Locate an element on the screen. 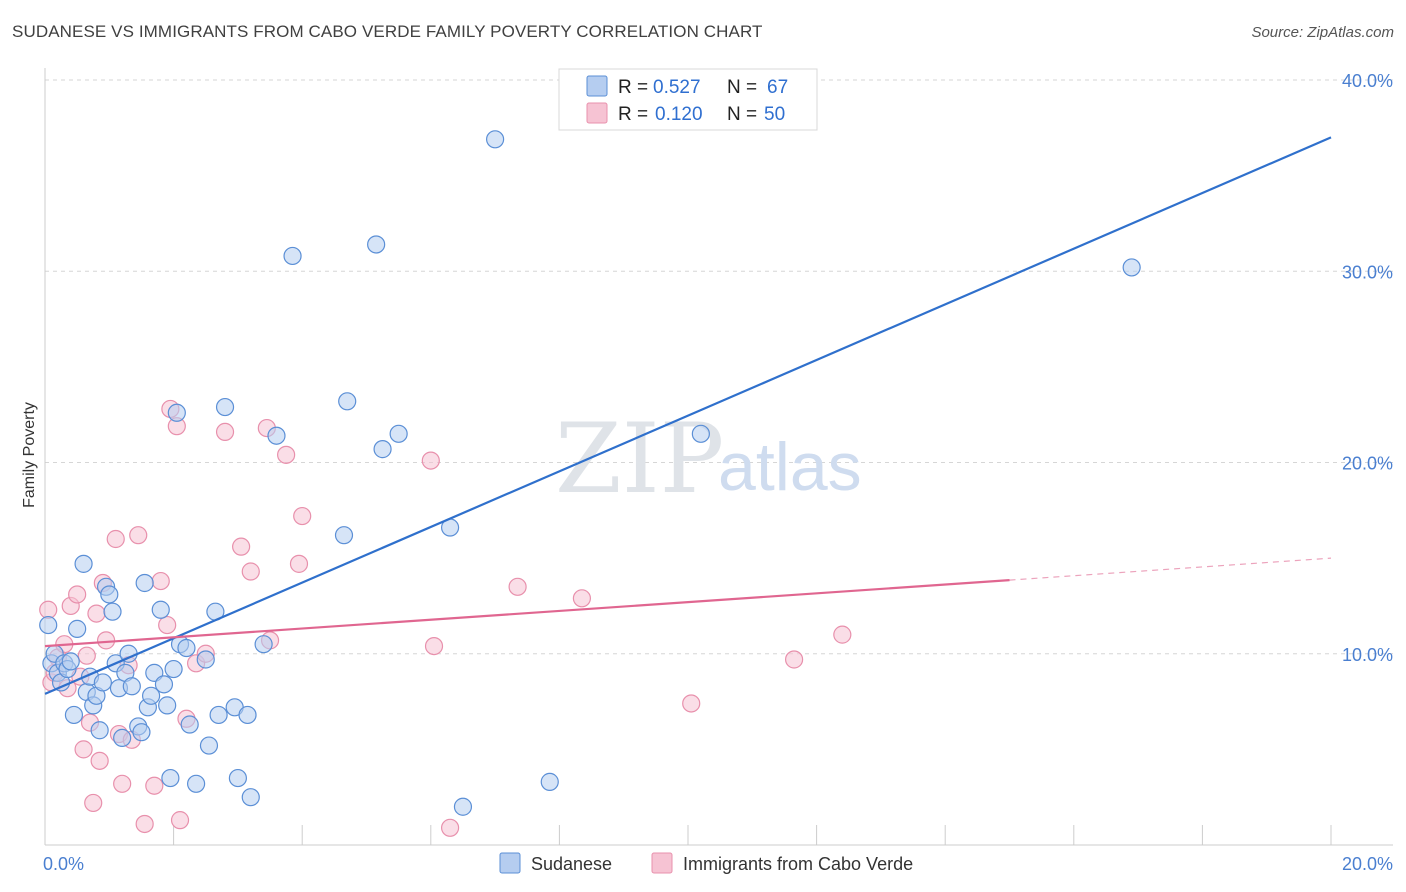 The image size is (1406, 892). legend-n-value-cabo-verde: 50 is located at coordinates (774, 114).